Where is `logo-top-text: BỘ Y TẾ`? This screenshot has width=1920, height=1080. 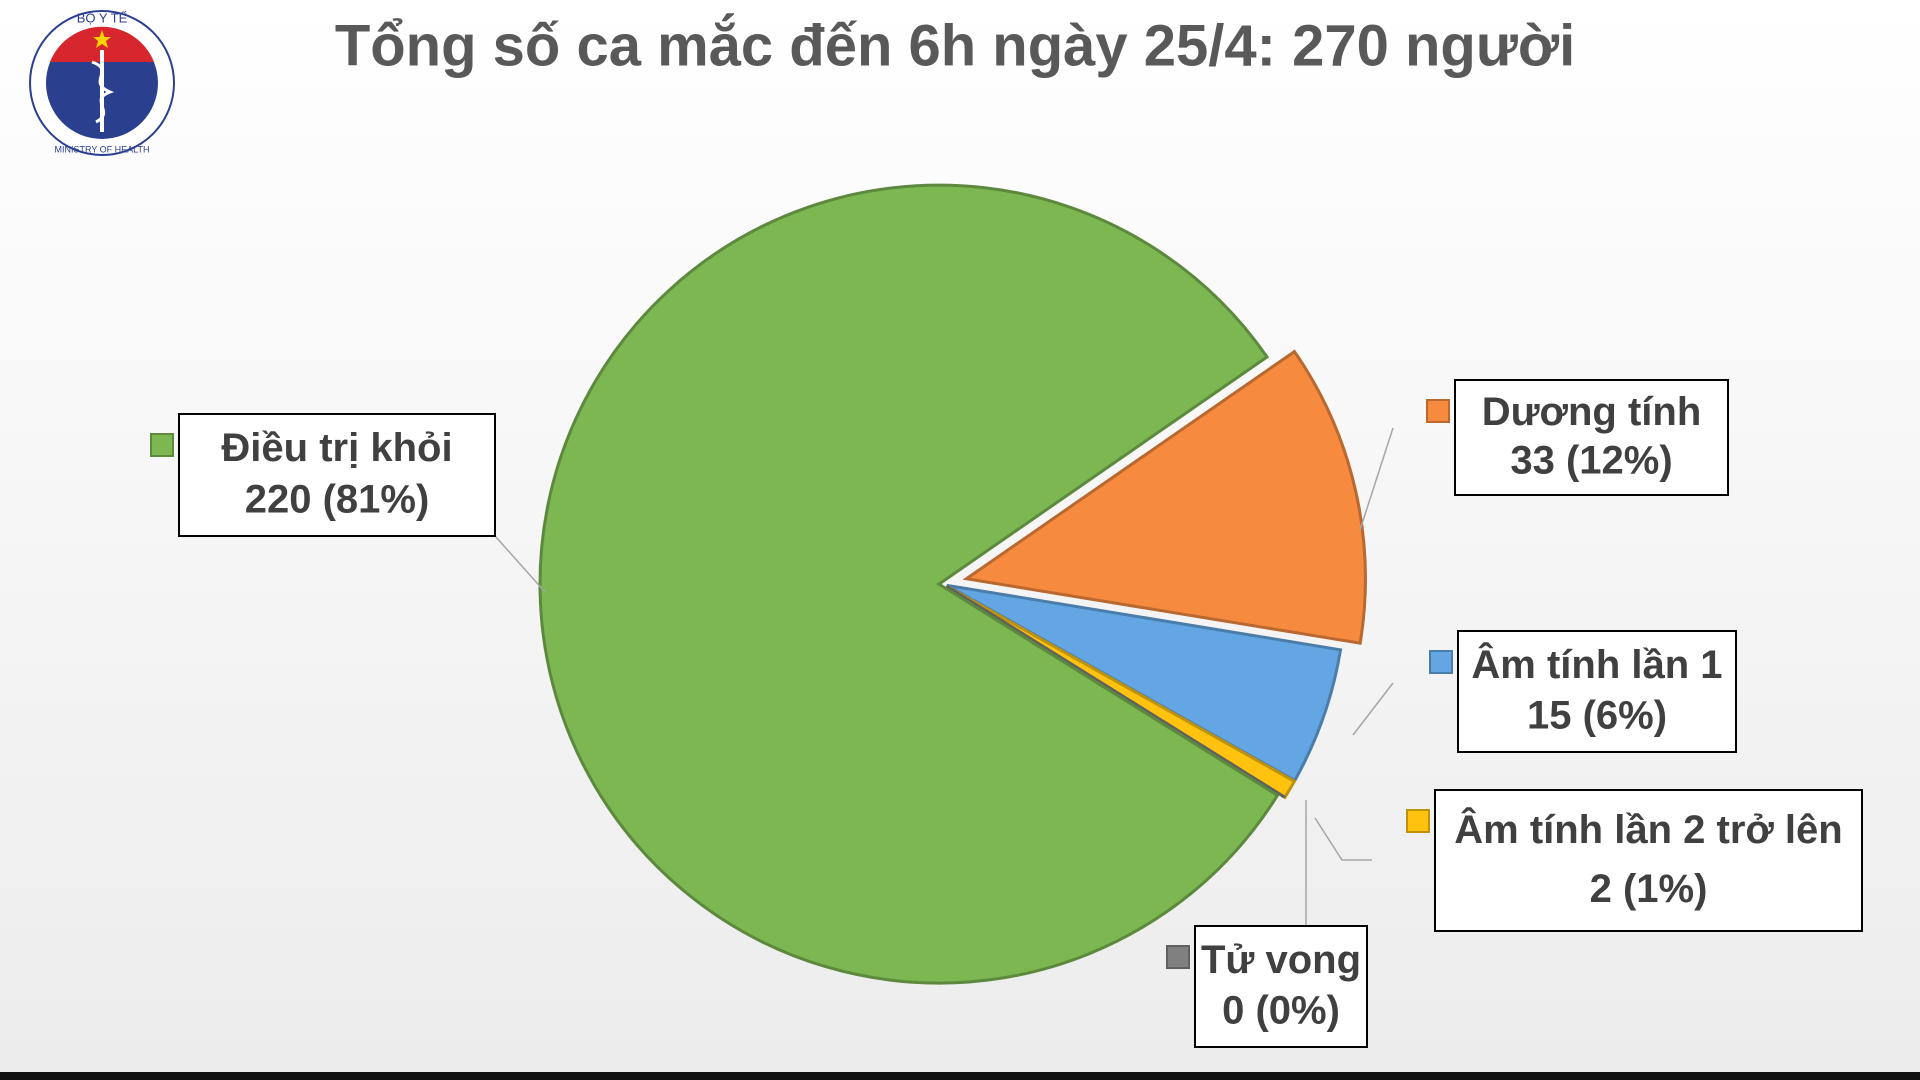 logo-top-text: BỘ Y TẾ is located at coordinates (102, 17).